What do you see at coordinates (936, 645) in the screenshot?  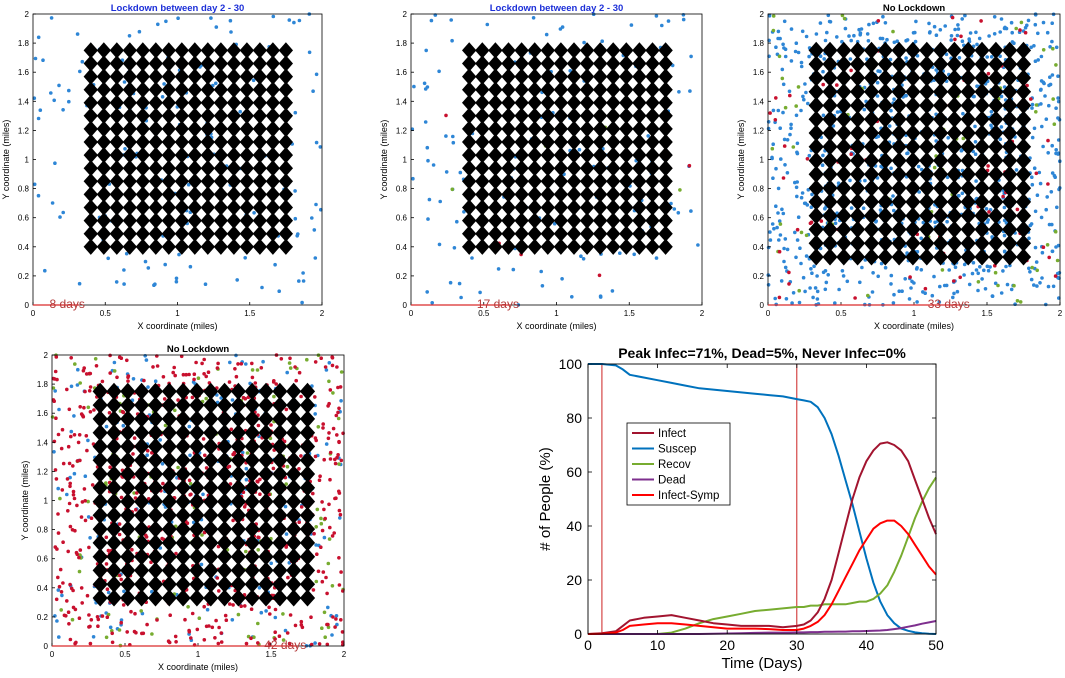 I see `x-tick-label: 50` at bounding box center [936, 645].